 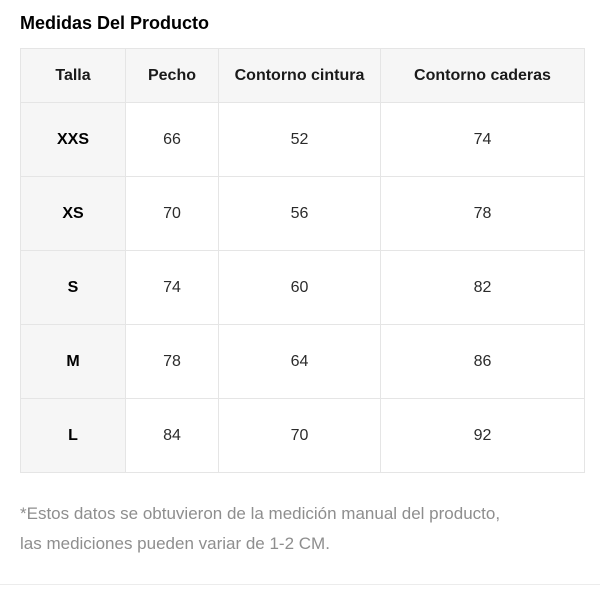 What do you see at coordinates (482, 361) in the screenshot?
I see `measurement-value: 86` at bounding box center [482, 361].